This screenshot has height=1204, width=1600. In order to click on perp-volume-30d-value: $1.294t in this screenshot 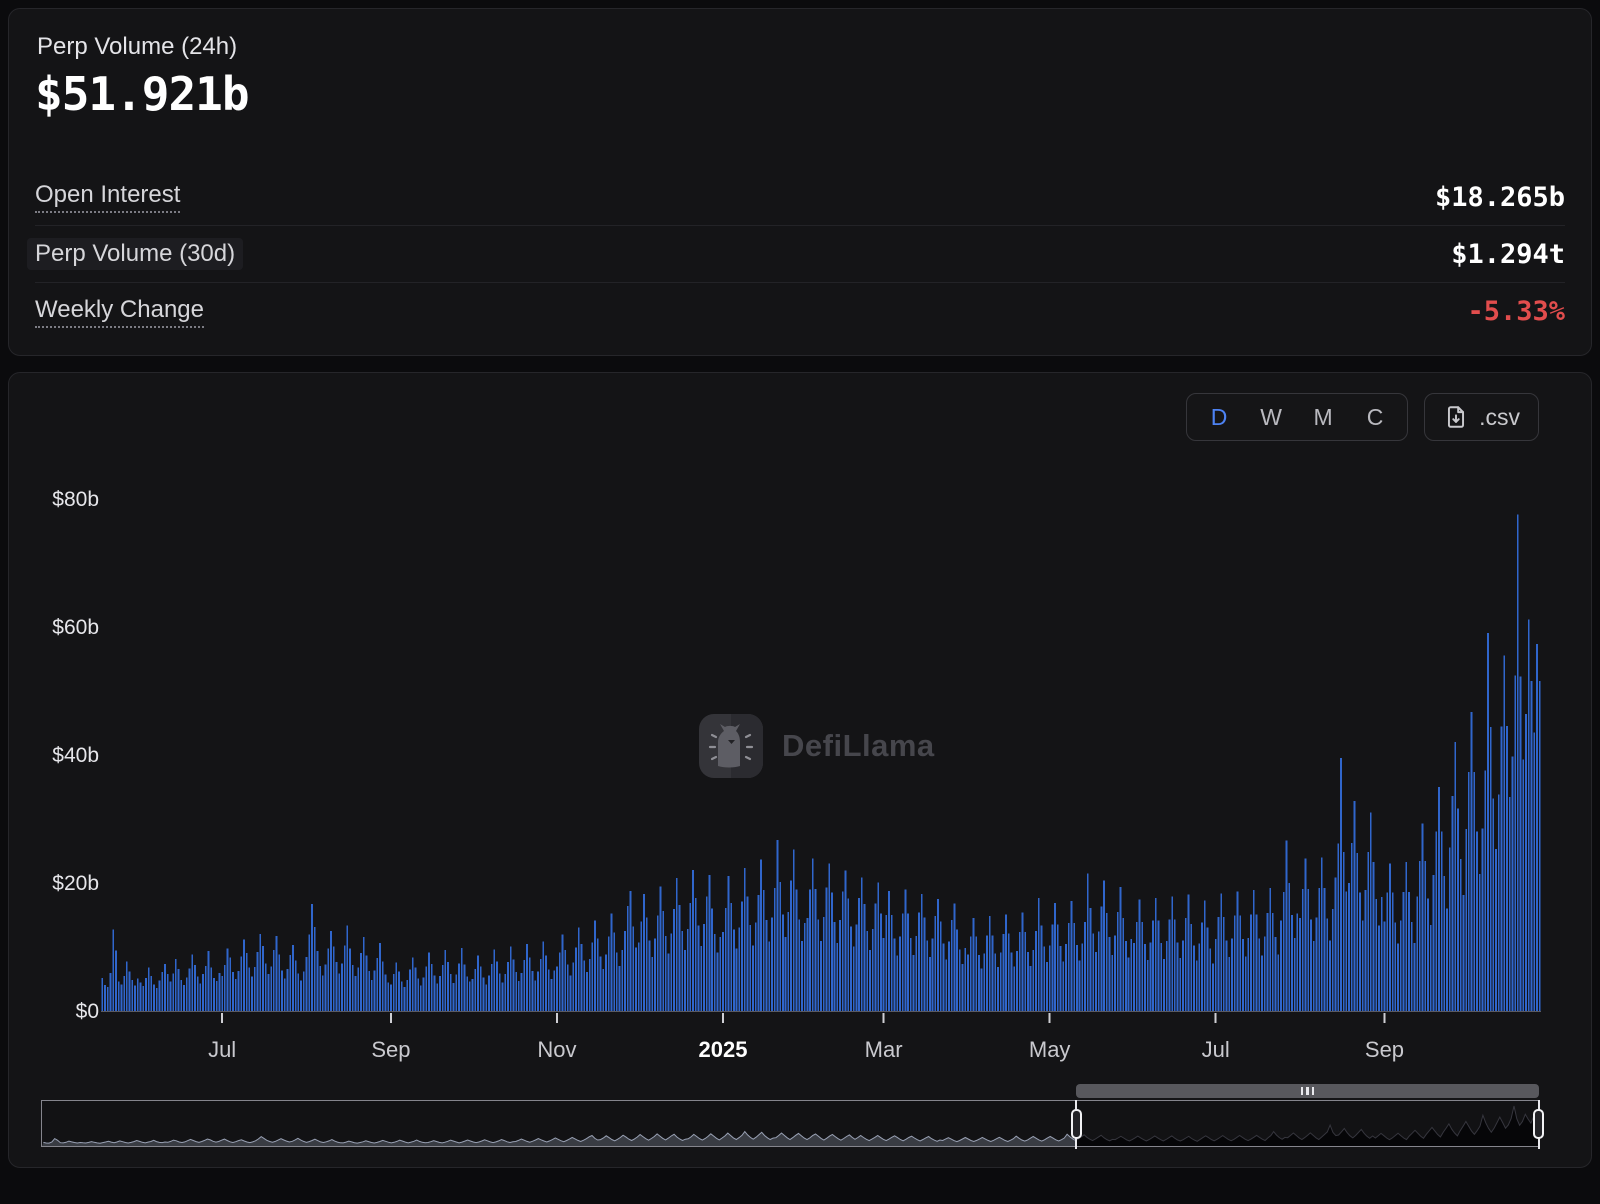, I will do `click(1508, 254)`.